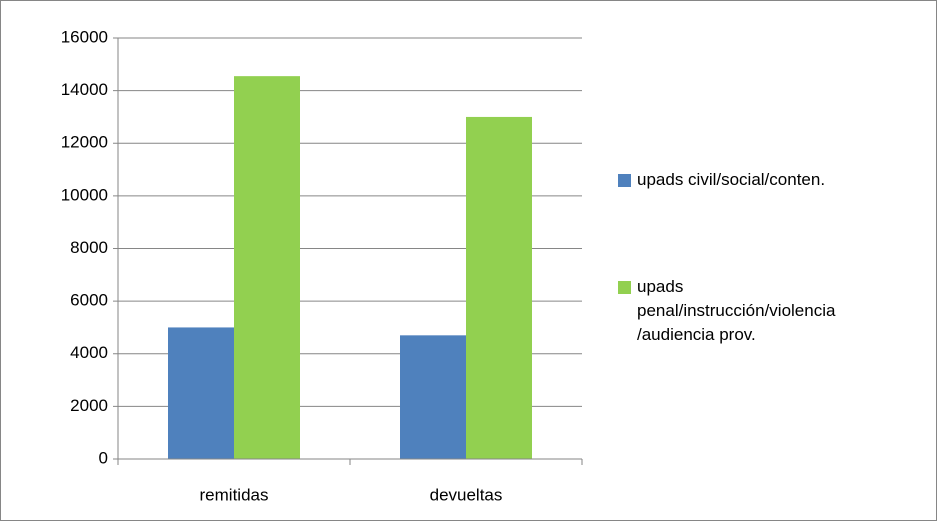 Image resolution: width=938 pixels, height=522 pixels. Describe the element at coordinates (84, 89) in the screenshot. I see `y-tick-label: 14000` at that location.